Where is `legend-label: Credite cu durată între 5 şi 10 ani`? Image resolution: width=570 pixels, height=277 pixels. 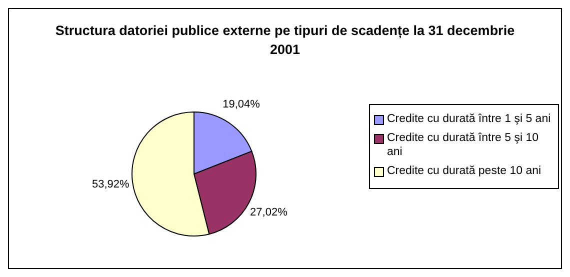 legend-label: Credite cu durată între 5 şi 10 ani is located at coordinates (463, 145).